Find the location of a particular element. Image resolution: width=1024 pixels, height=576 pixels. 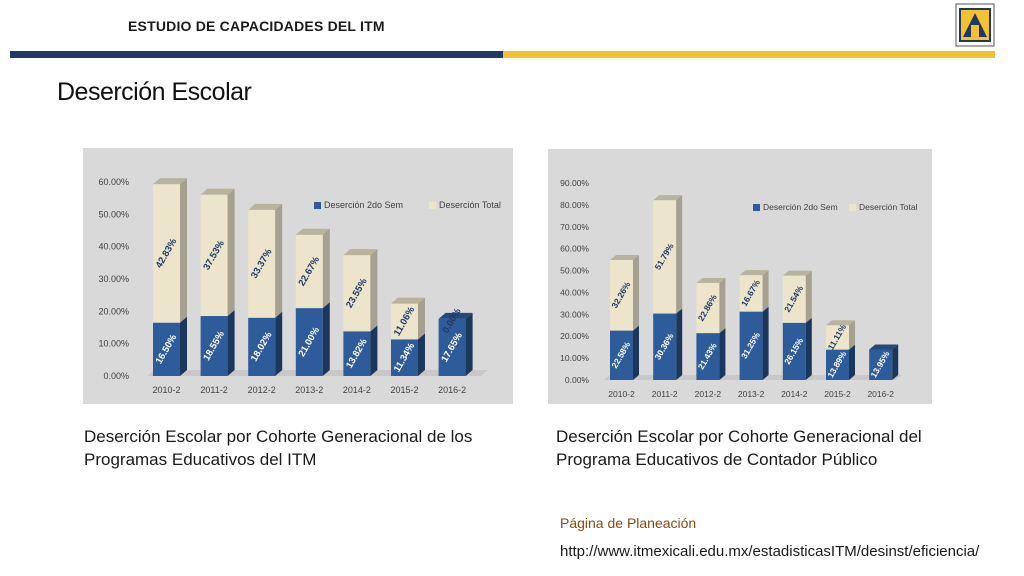

header-title: ESTUDIO DE CAPACIDADES DEL ITM is located at coordinates (256, 26).